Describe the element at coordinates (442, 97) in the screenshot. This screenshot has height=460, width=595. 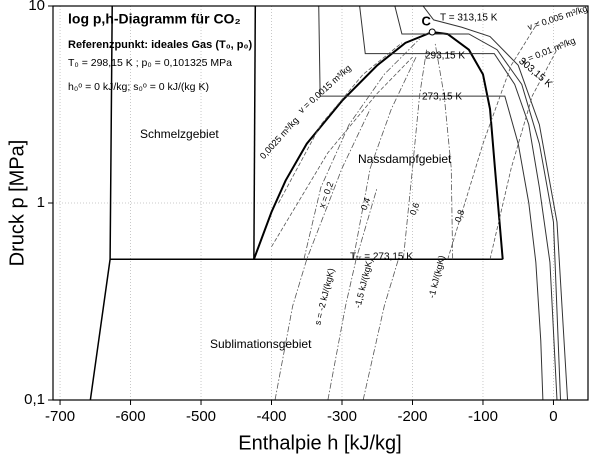
I see `annotation: 273,15 K` at that location.